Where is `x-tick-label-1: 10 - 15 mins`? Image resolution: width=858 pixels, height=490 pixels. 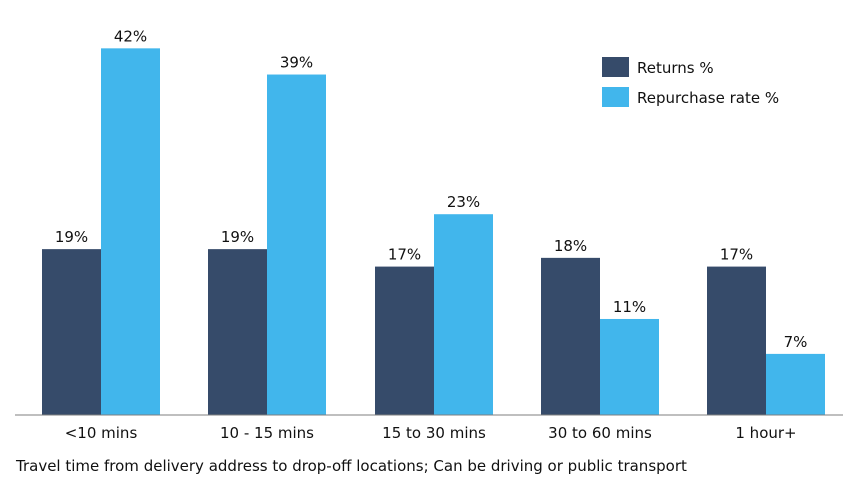 x-tick-label-1: 10 - 15 mins is located at coordinates (267, 433).